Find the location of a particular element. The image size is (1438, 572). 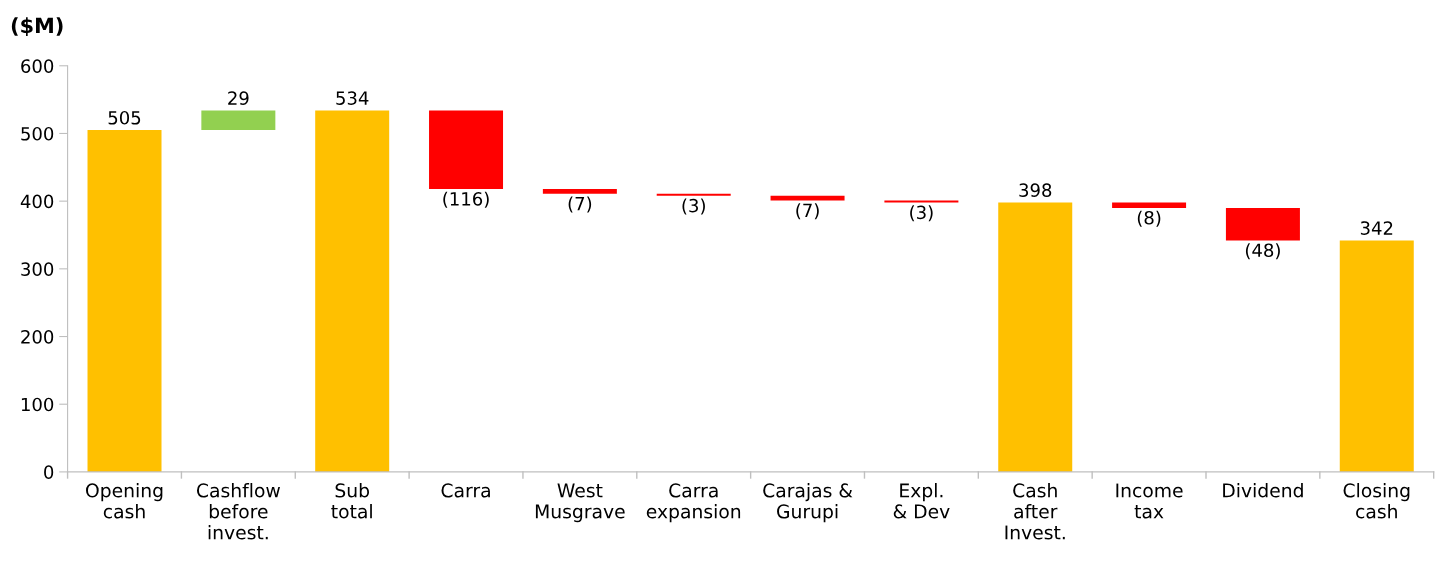

y-tick-label: 500 is located at coordinates (37, 133).